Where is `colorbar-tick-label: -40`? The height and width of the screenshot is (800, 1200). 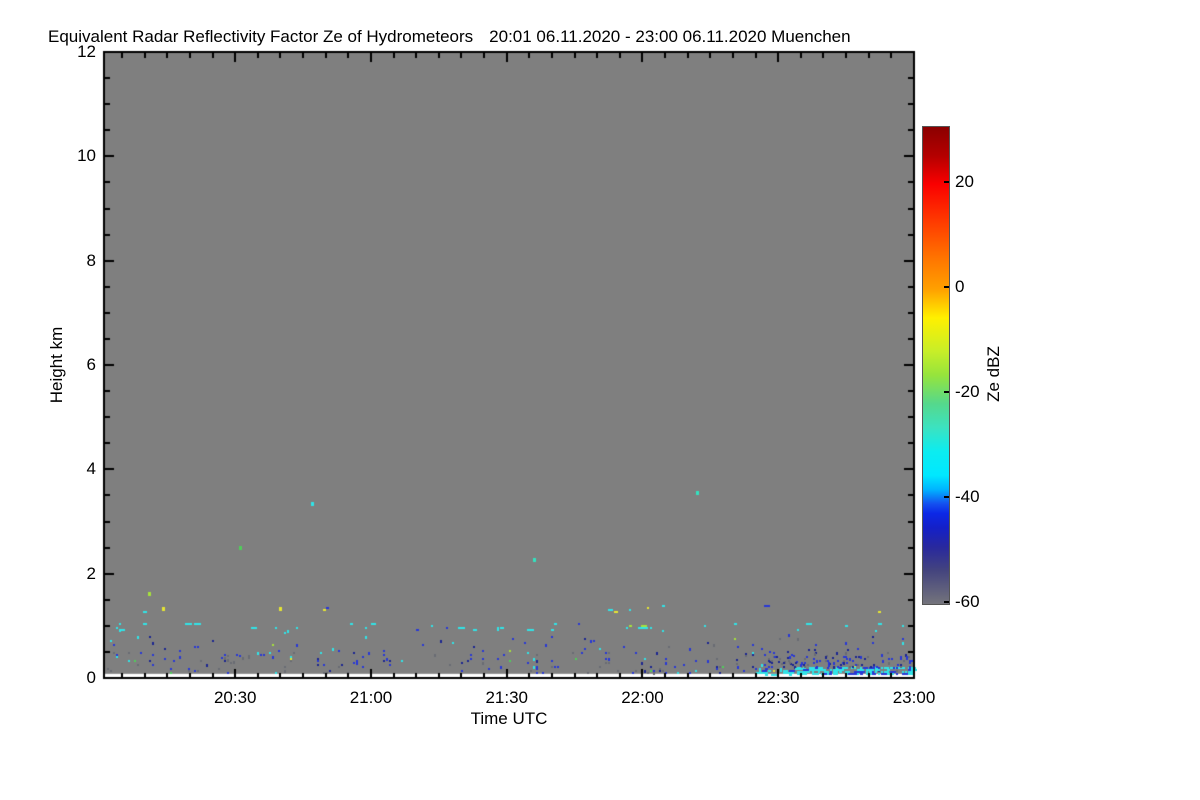
colorbar-tick-label: -40 is located at coordinates (967, 496).